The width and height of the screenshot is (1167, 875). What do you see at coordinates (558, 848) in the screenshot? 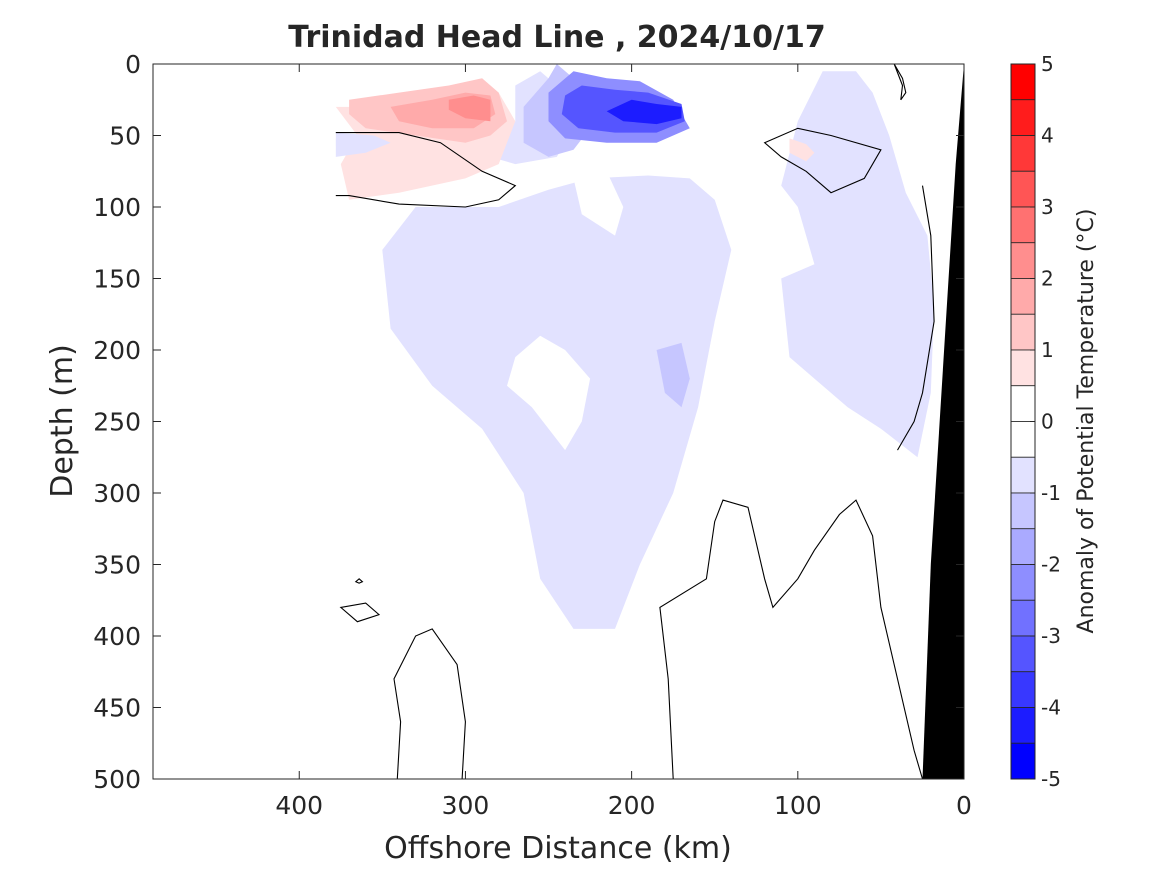
I see `x-axis-label: Offshore Distance (km)` at bounding box center [558, 848].